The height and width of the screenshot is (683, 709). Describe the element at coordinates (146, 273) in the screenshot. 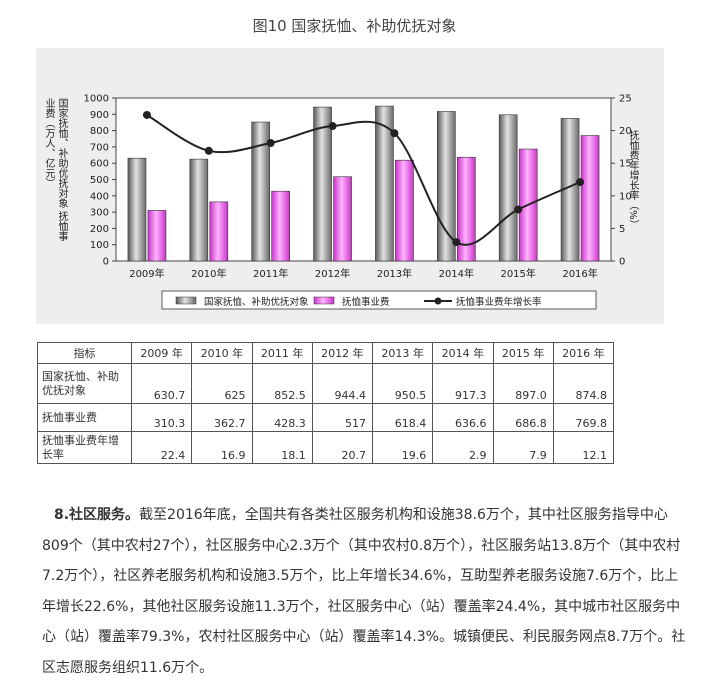

I see `x-tick-label: 2009年` at that location.